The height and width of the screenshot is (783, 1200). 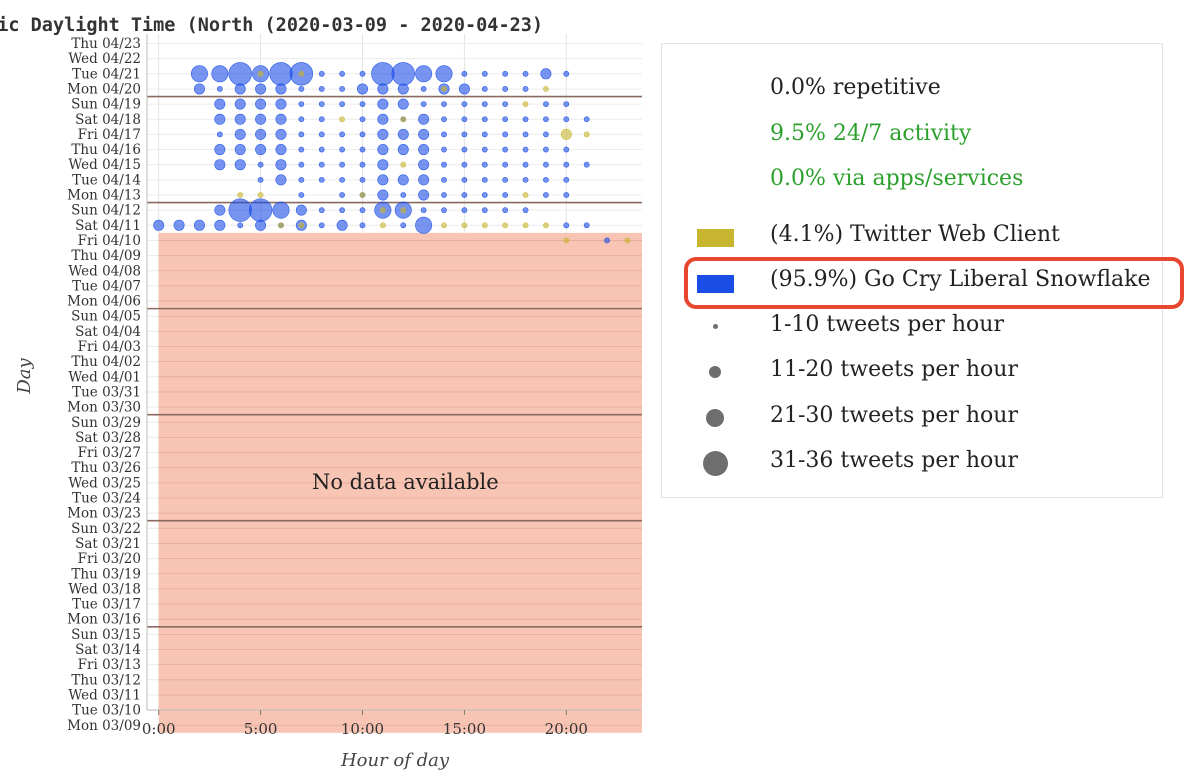 What do you see at coordinates (104, 408) in the screenshot?
I see `y-tick-label: Mon 03/30` at bounding box center [104, 408].